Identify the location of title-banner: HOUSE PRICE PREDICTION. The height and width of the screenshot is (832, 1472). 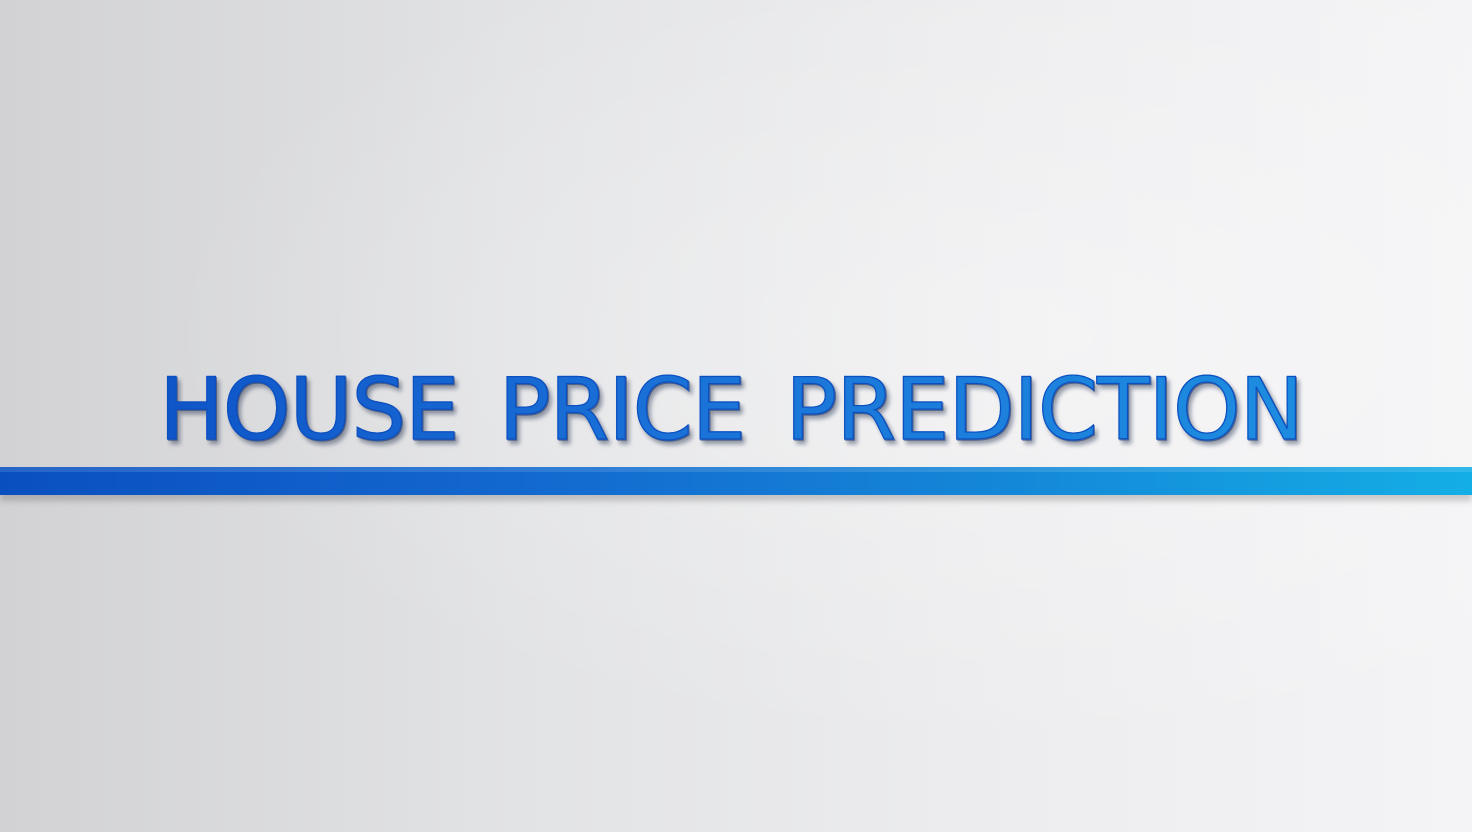
(736, 410).